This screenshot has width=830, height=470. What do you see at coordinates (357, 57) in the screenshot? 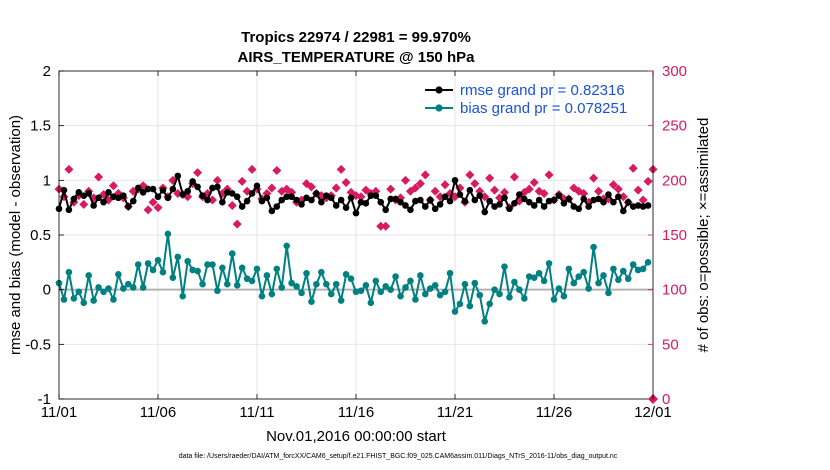
I see `chart-subtitle: AIRS_TEMPERATURE @ 150 hPa` at bounding box center [357, 57].